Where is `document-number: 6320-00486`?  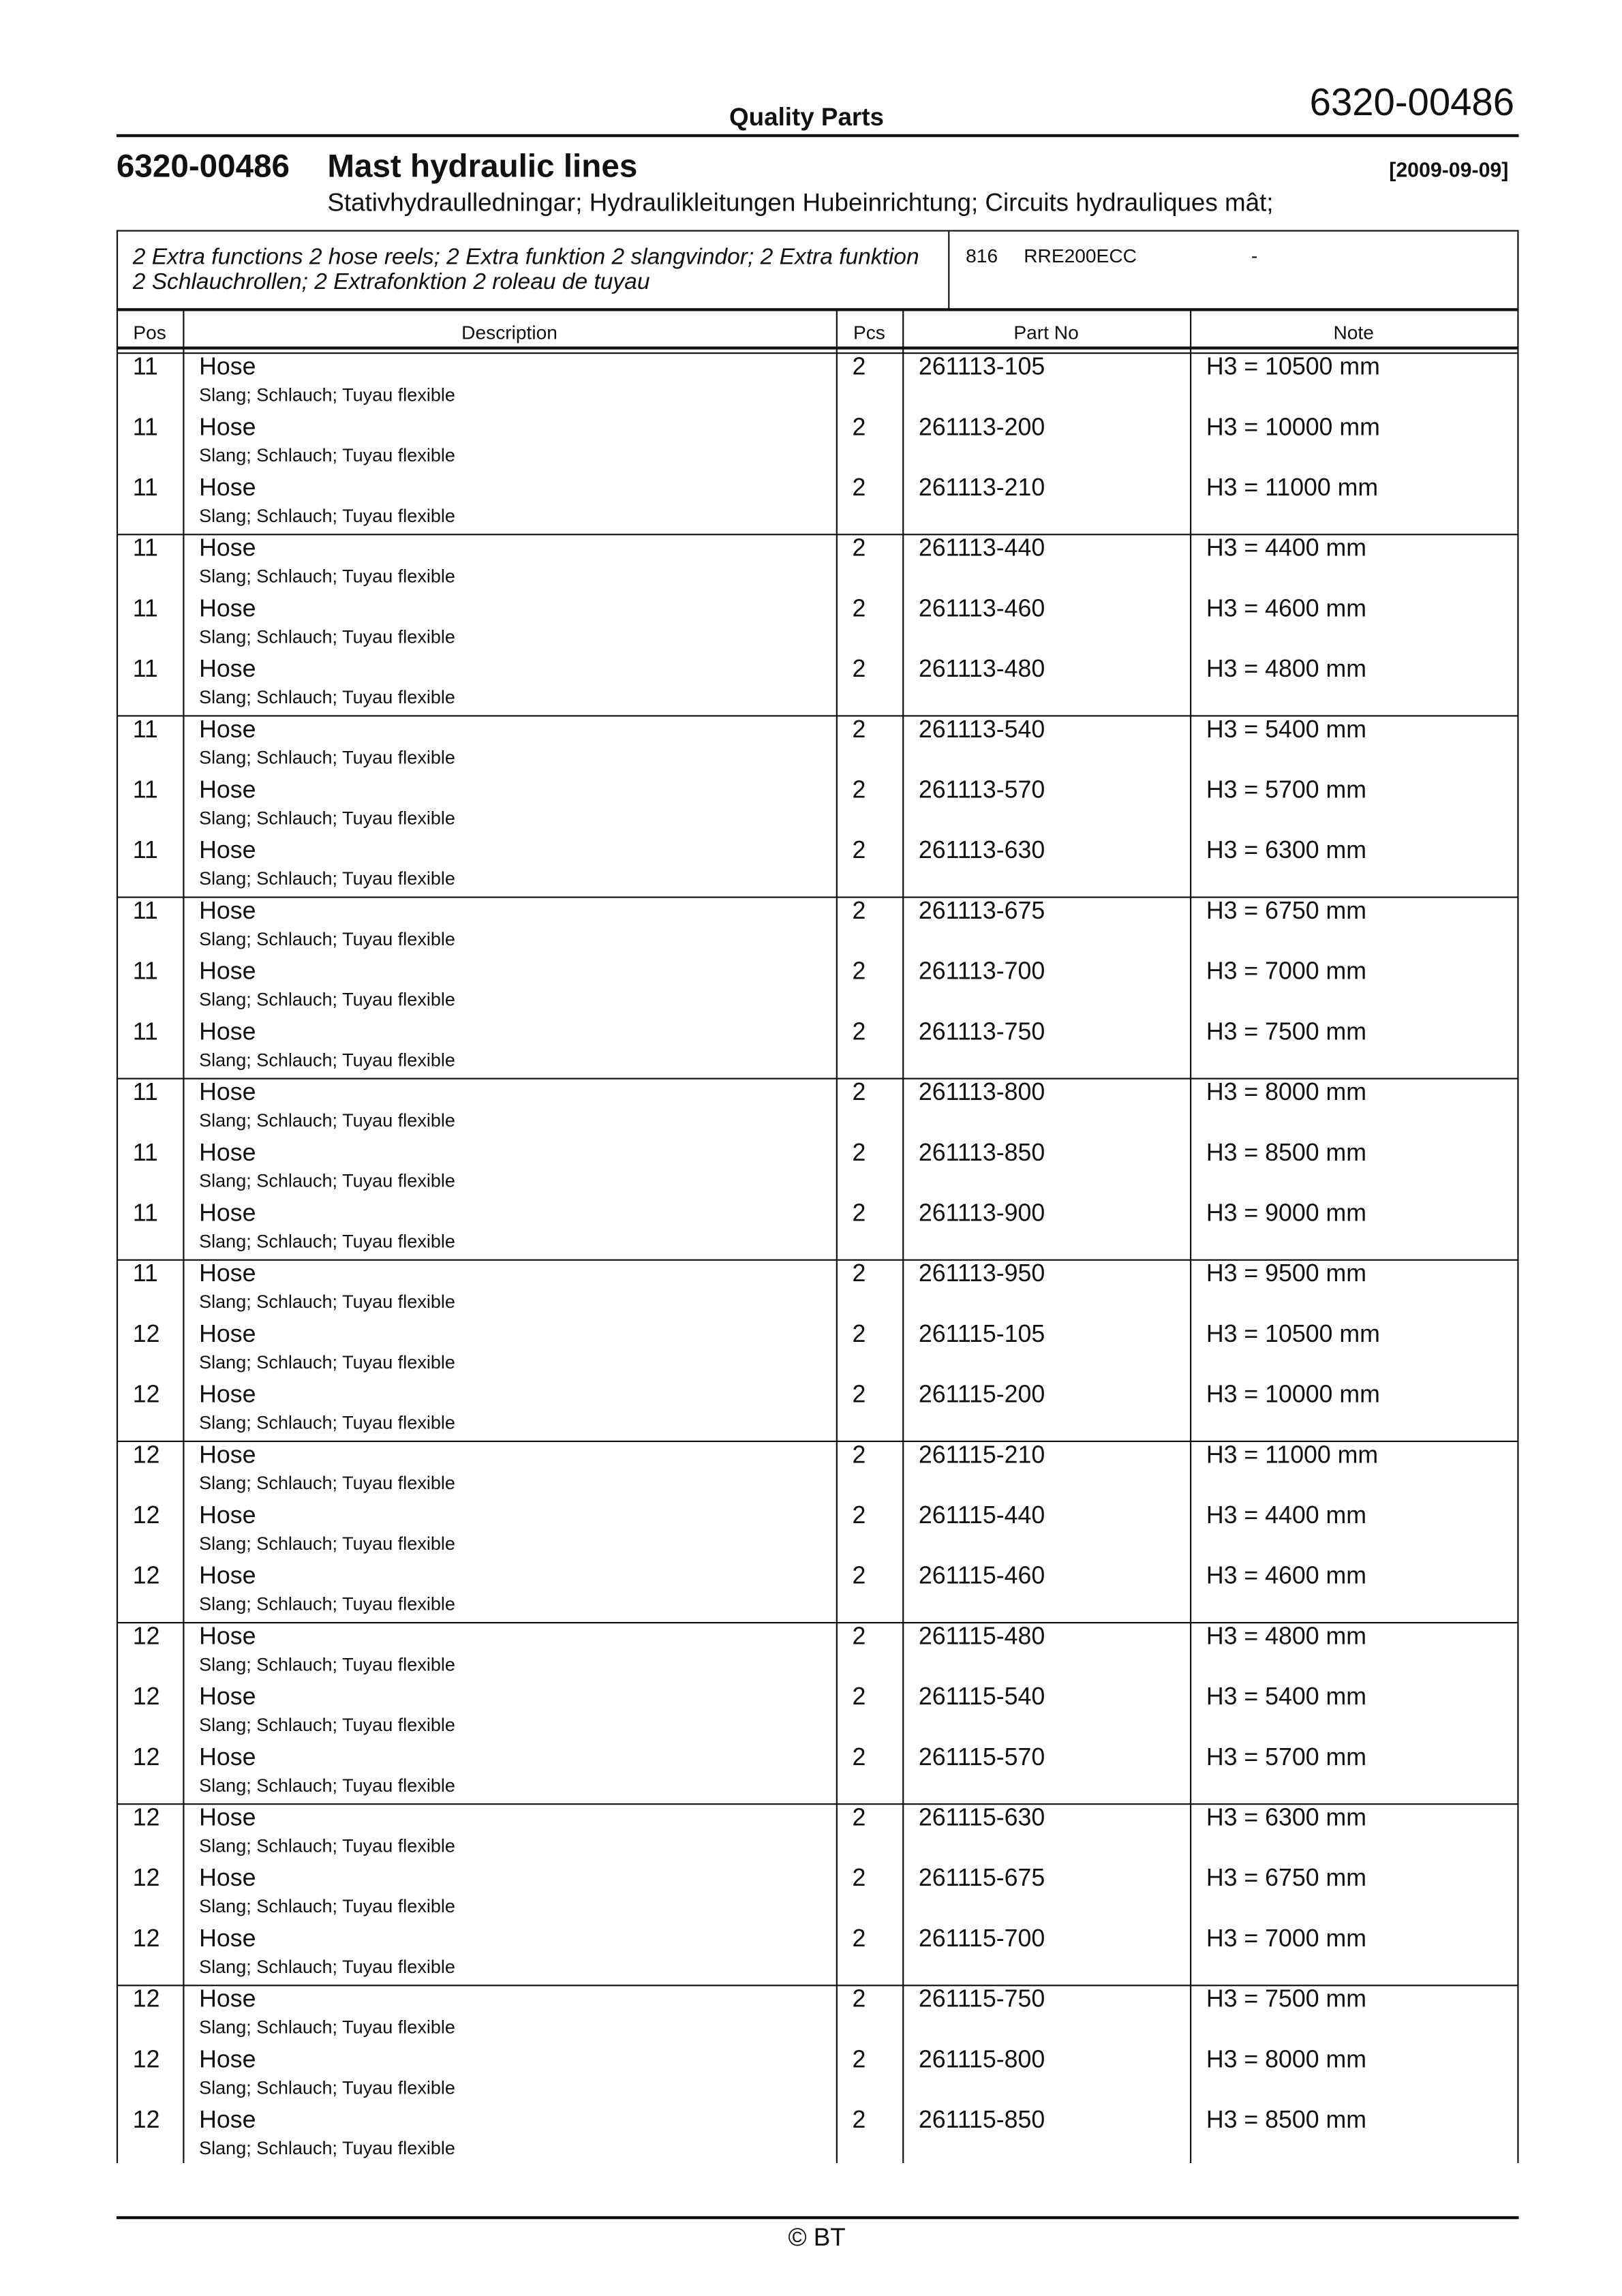
document-number: 6320-00486 is located at coordinates (1412, 102).